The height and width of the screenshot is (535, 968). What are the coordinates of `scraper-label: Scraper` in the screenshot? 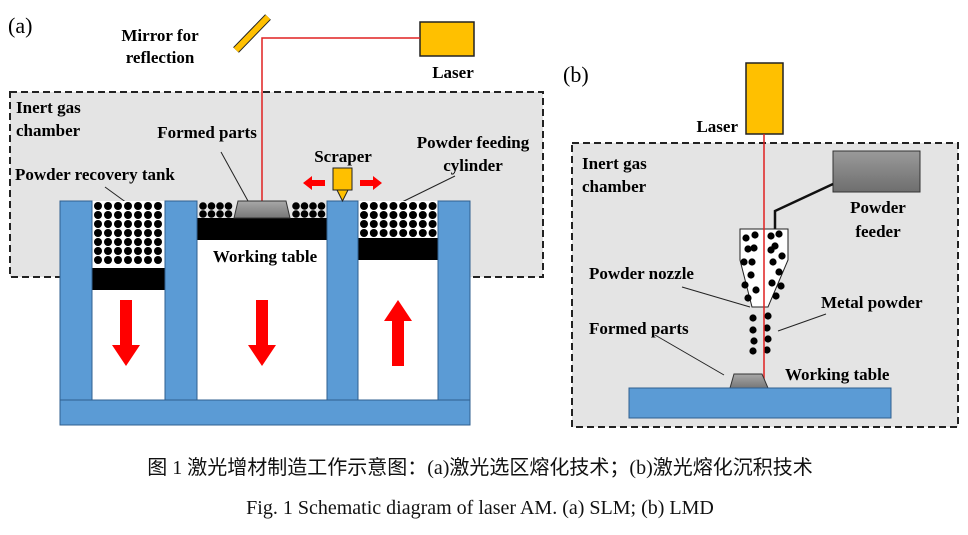 It's located at (343, 156).